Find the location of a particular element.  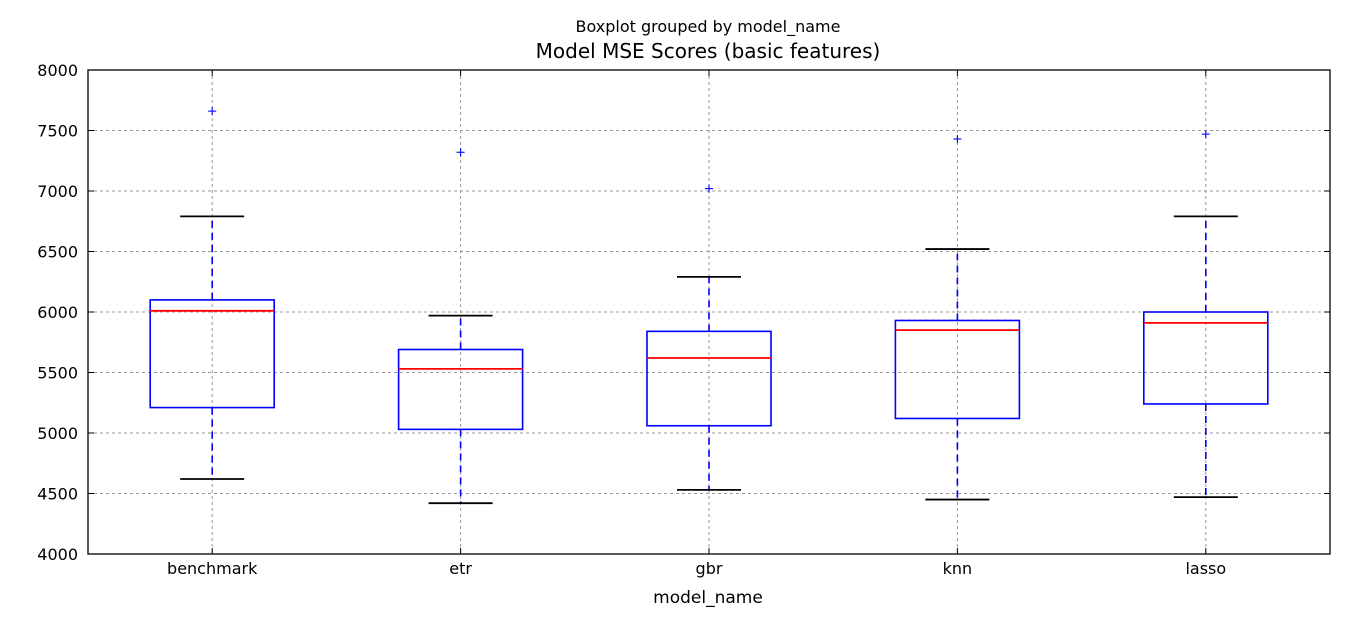

y-tick-label: 4000 is located at coordinates (57, 554).